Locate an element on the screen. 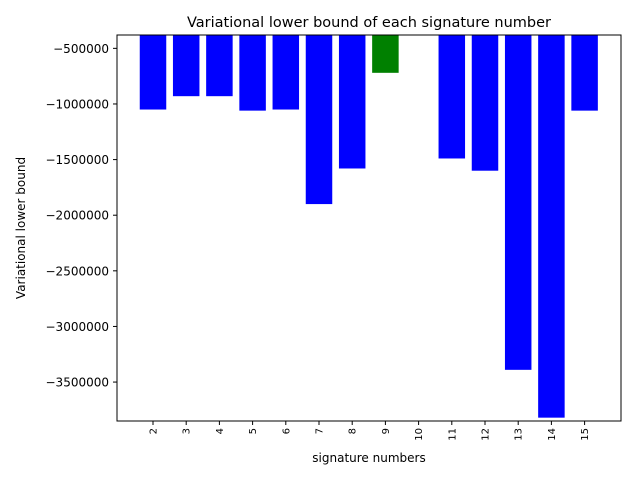 This screenshot has height=480, width=640. x-tick-label: 5 is located at coordinates (253, 431).